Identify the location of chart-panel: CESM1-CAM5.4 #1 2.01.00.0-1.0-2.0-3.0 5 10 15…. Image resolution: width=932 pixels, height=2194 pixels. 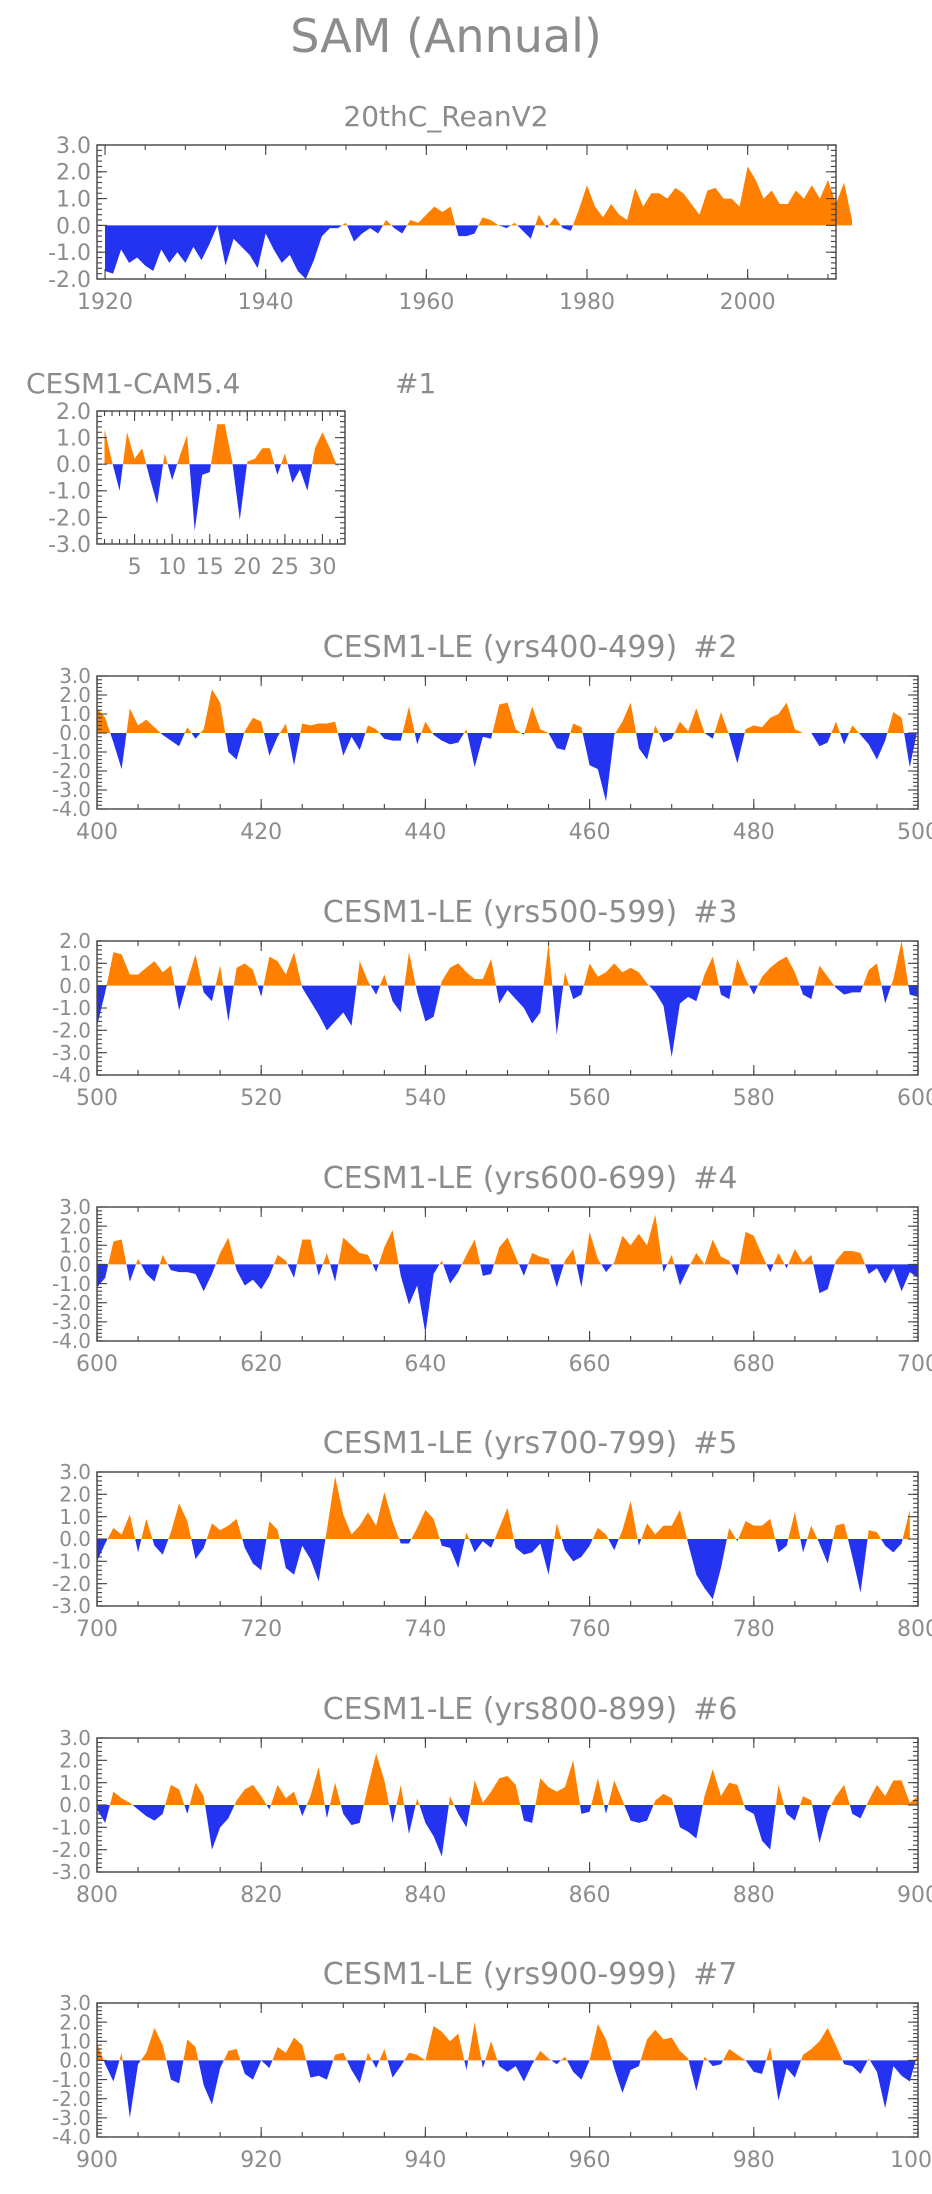
(231, 473).